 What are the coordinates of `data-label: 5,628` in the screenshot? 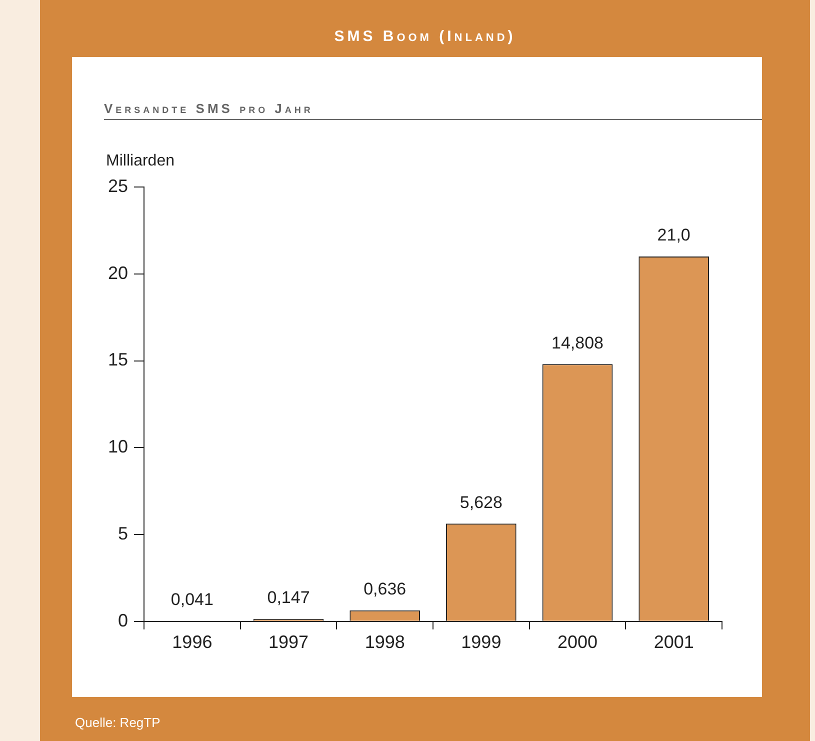 It's located at (481, 502).